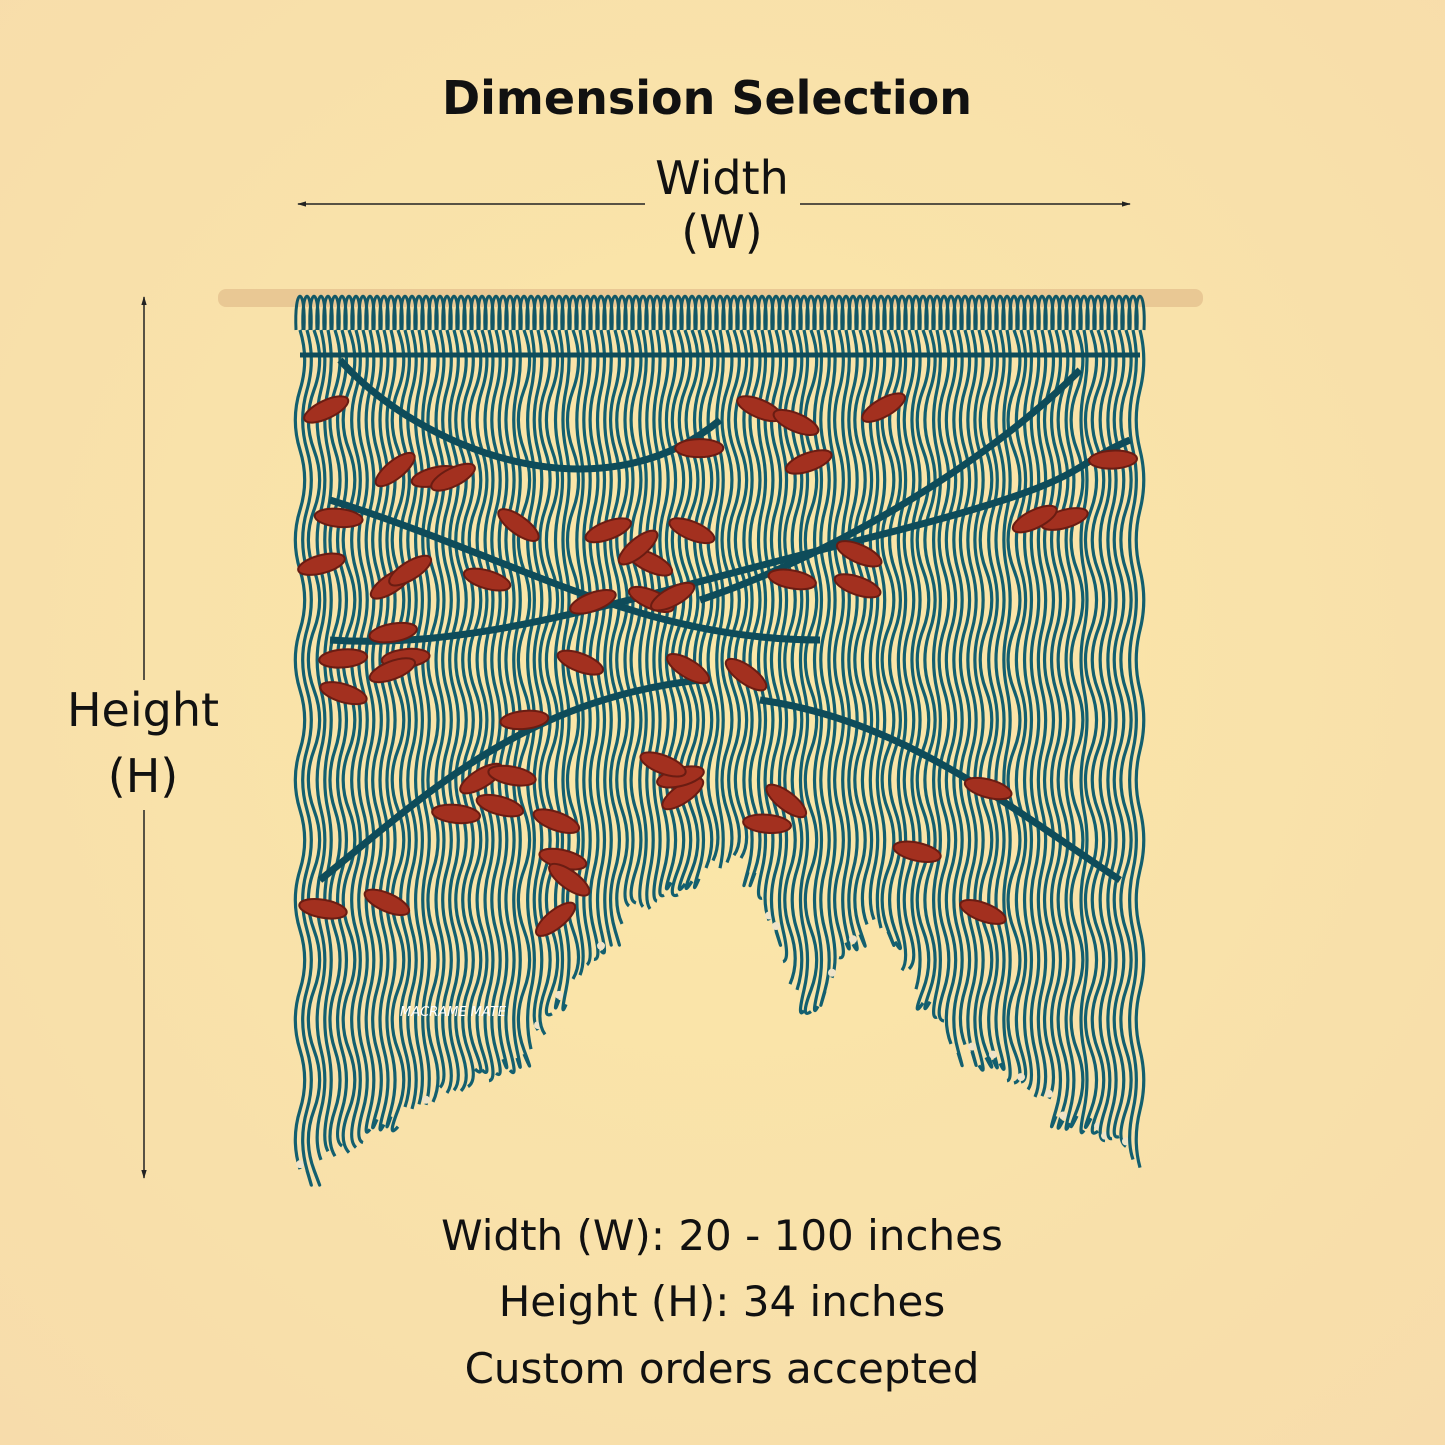 The image size is (1445, 1445). Describe the element at coordinates (722, 1235) in the screenshot. I see `spec-line: Width (W): 20 - 100 inches` at that location.